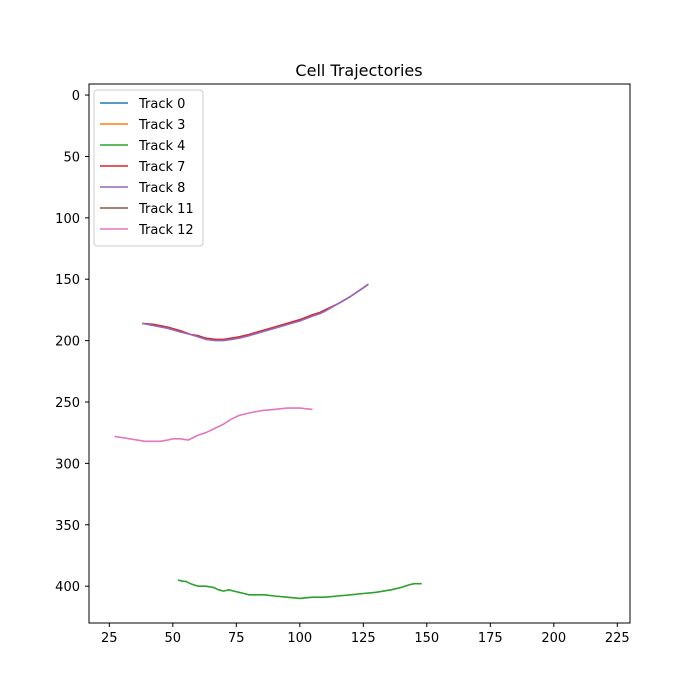 This screenshot has height=700, width=700. Describe the element at coordinates (363, 638) in the screenshot. I see `x-tick-label: 125` at that location.